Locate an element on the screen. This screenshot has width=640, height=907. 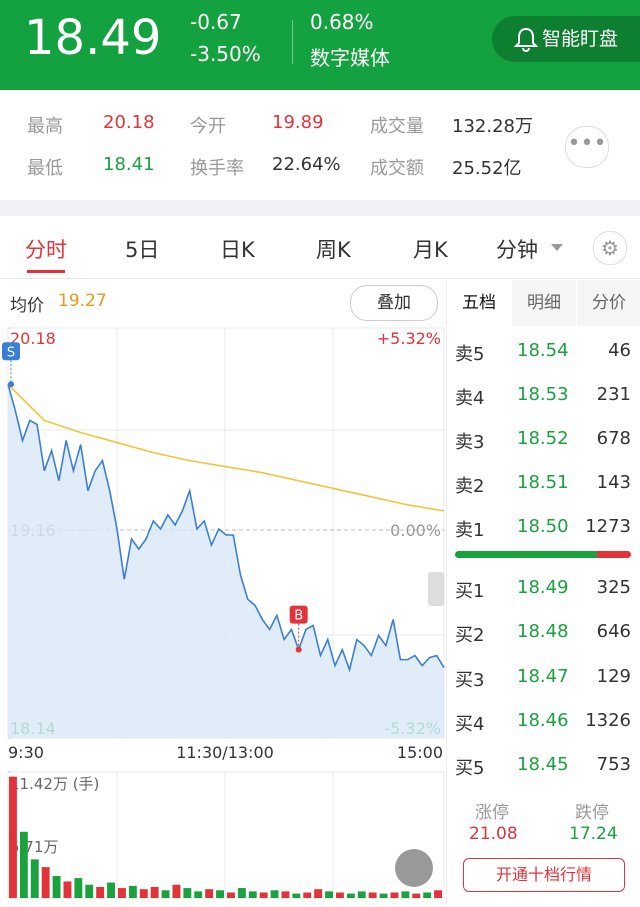
book-volume: 753 is located at coordinates (613, 765).